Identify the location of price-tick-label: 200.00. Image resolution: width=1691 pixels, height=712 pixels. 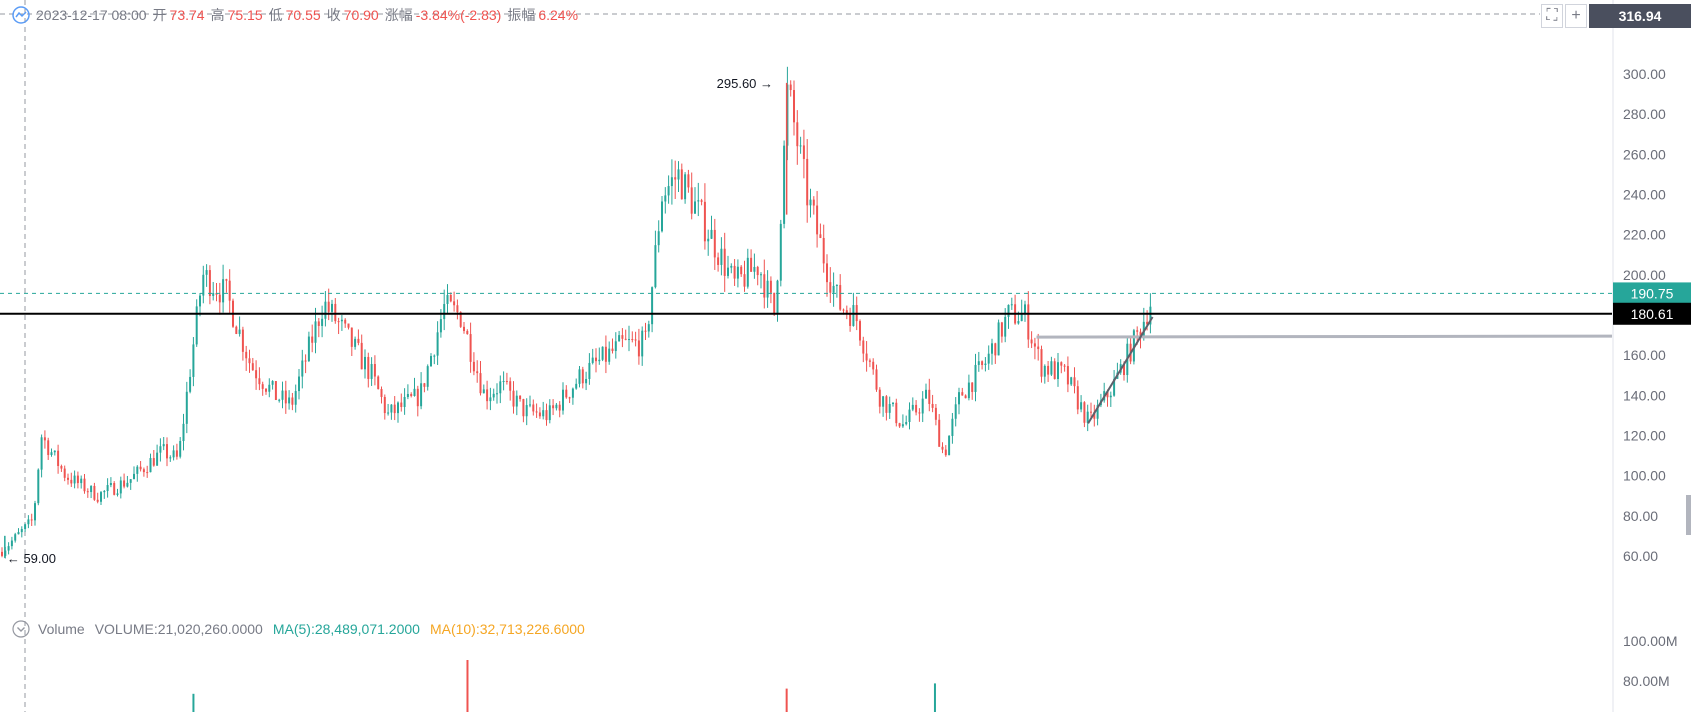
(1644, 275).